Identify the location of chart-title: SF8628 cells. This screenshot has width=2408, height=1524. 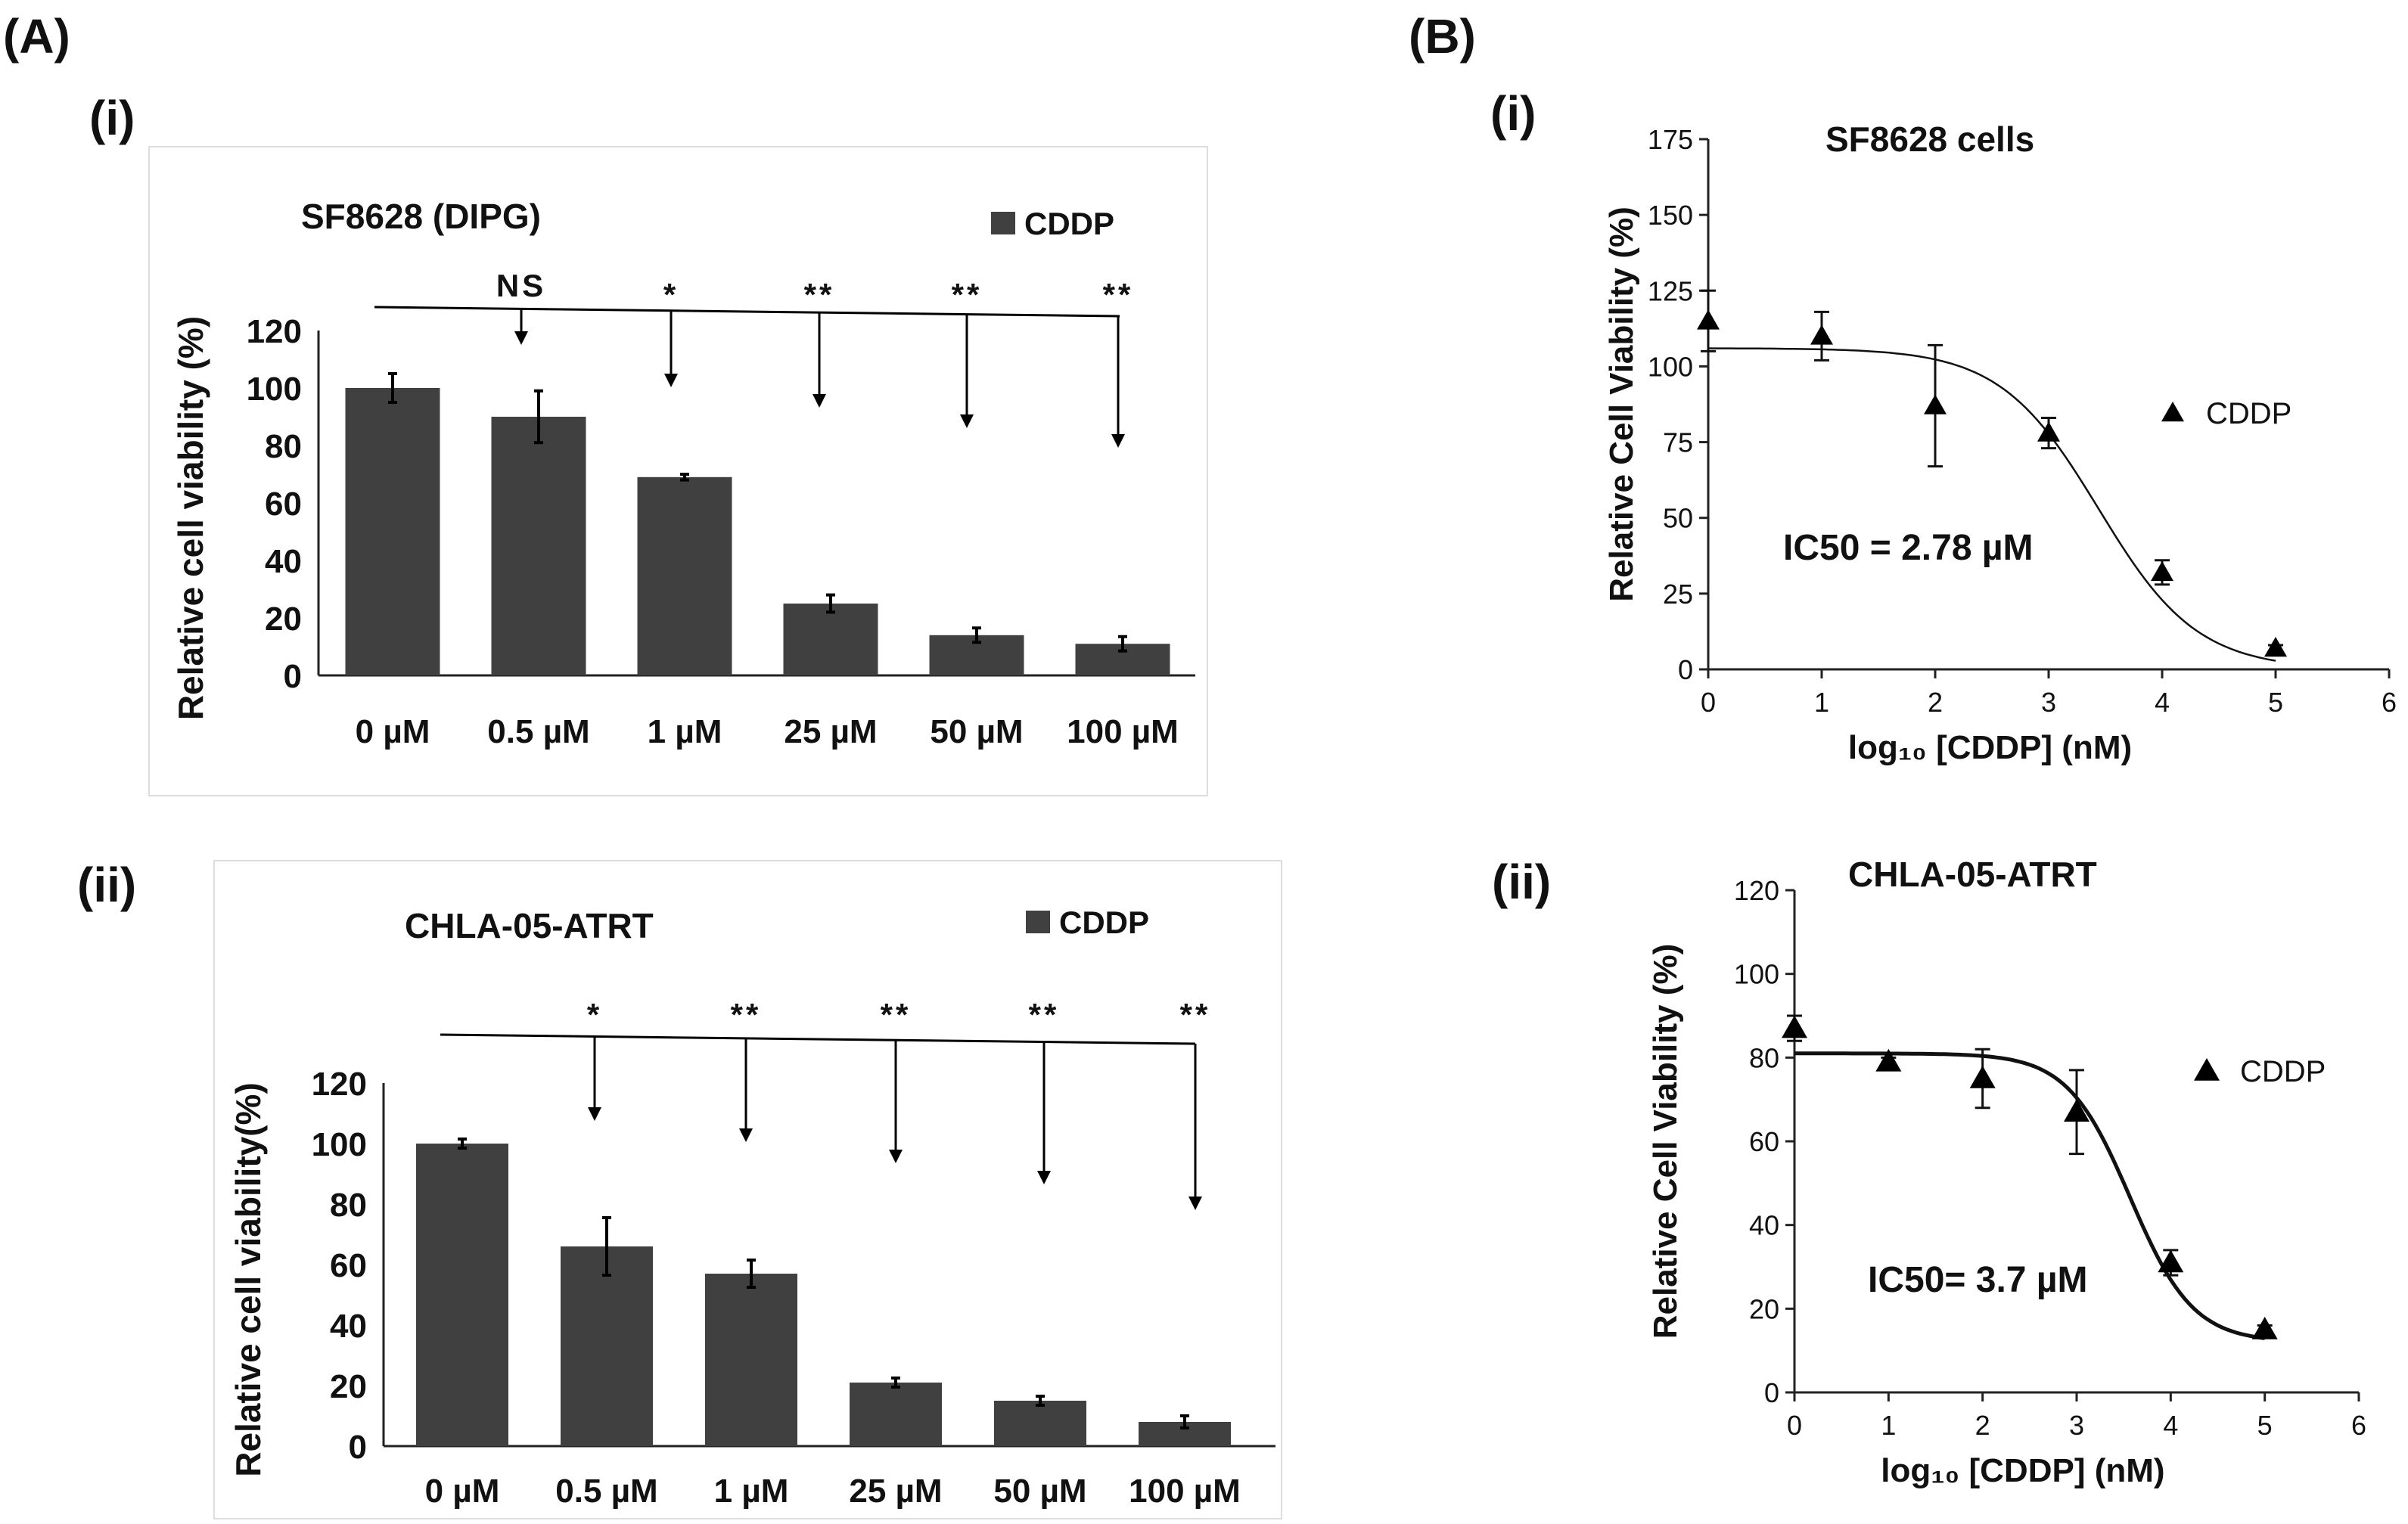
(1929, 139).